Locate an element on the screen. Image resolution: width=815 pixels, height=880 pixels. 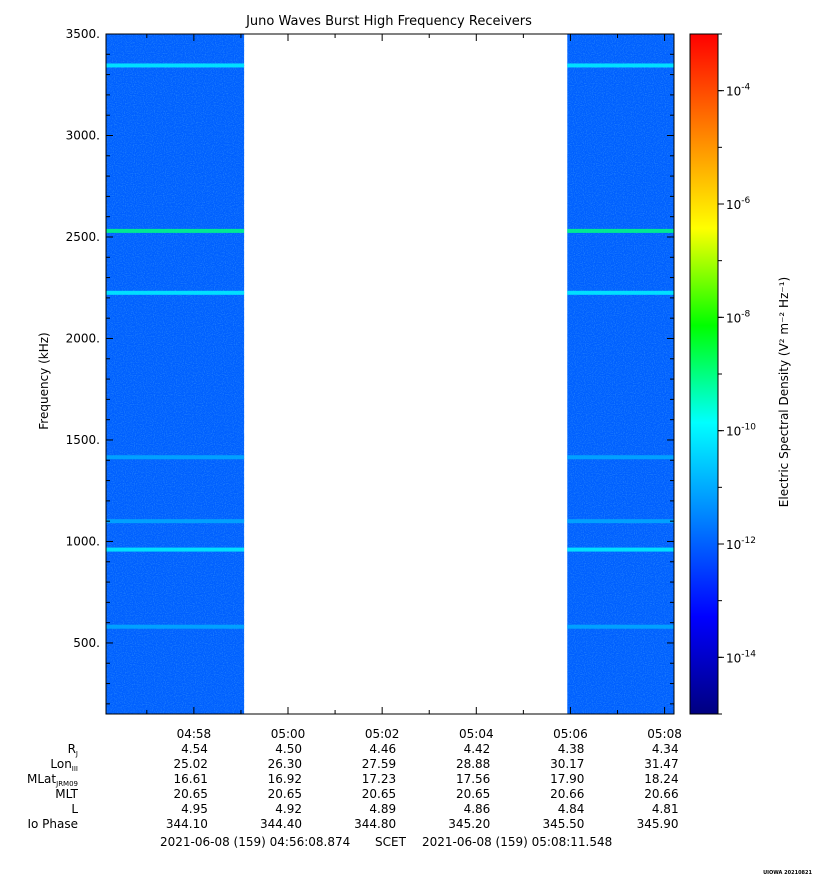
ephemeris-value: 4.81 is located at coordinates (665, 809).